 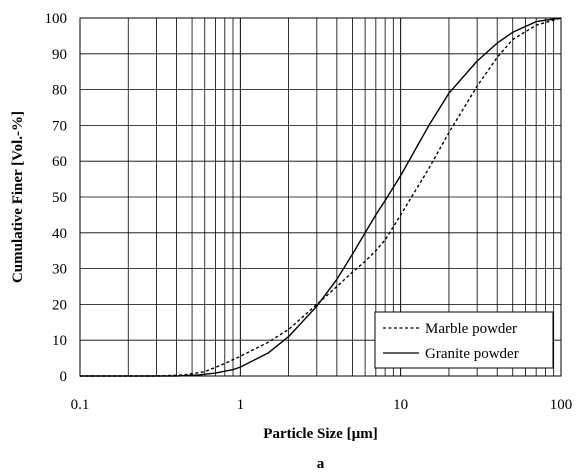 I want to click on legend: Marble powder Granite powder, so click(x=464, y=340).